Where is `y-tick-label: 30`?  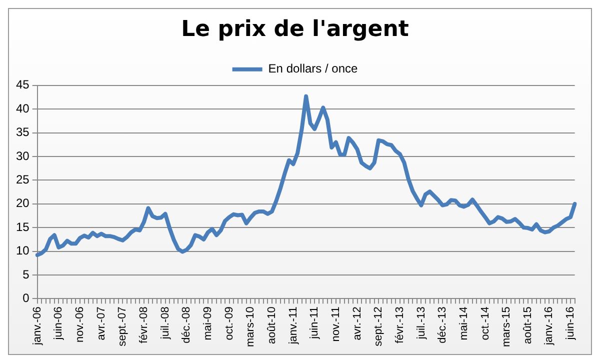
y-tick-label: 30 is located at coordinates (23, 155).